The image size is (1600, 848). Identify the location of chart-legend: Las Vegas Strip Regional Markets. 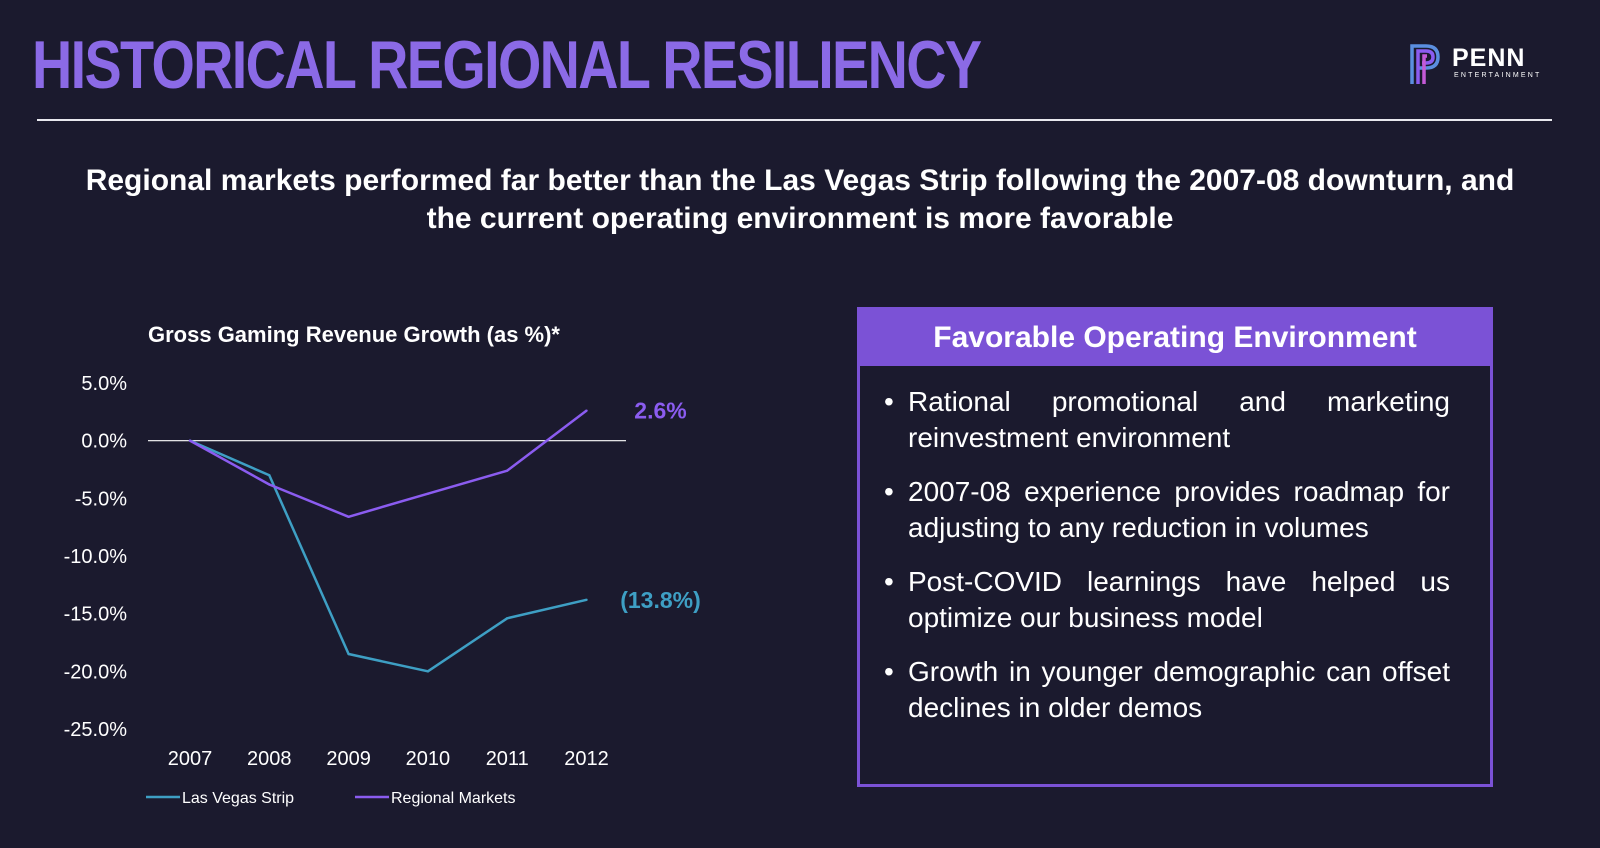
(331, 798).